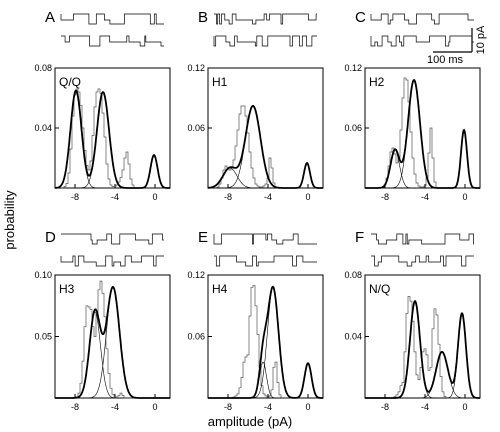  What do you see at coordinates (43, 275) in the screenshot?
I see `y-tick-label: 0.10` at bounding box center [43, 275].